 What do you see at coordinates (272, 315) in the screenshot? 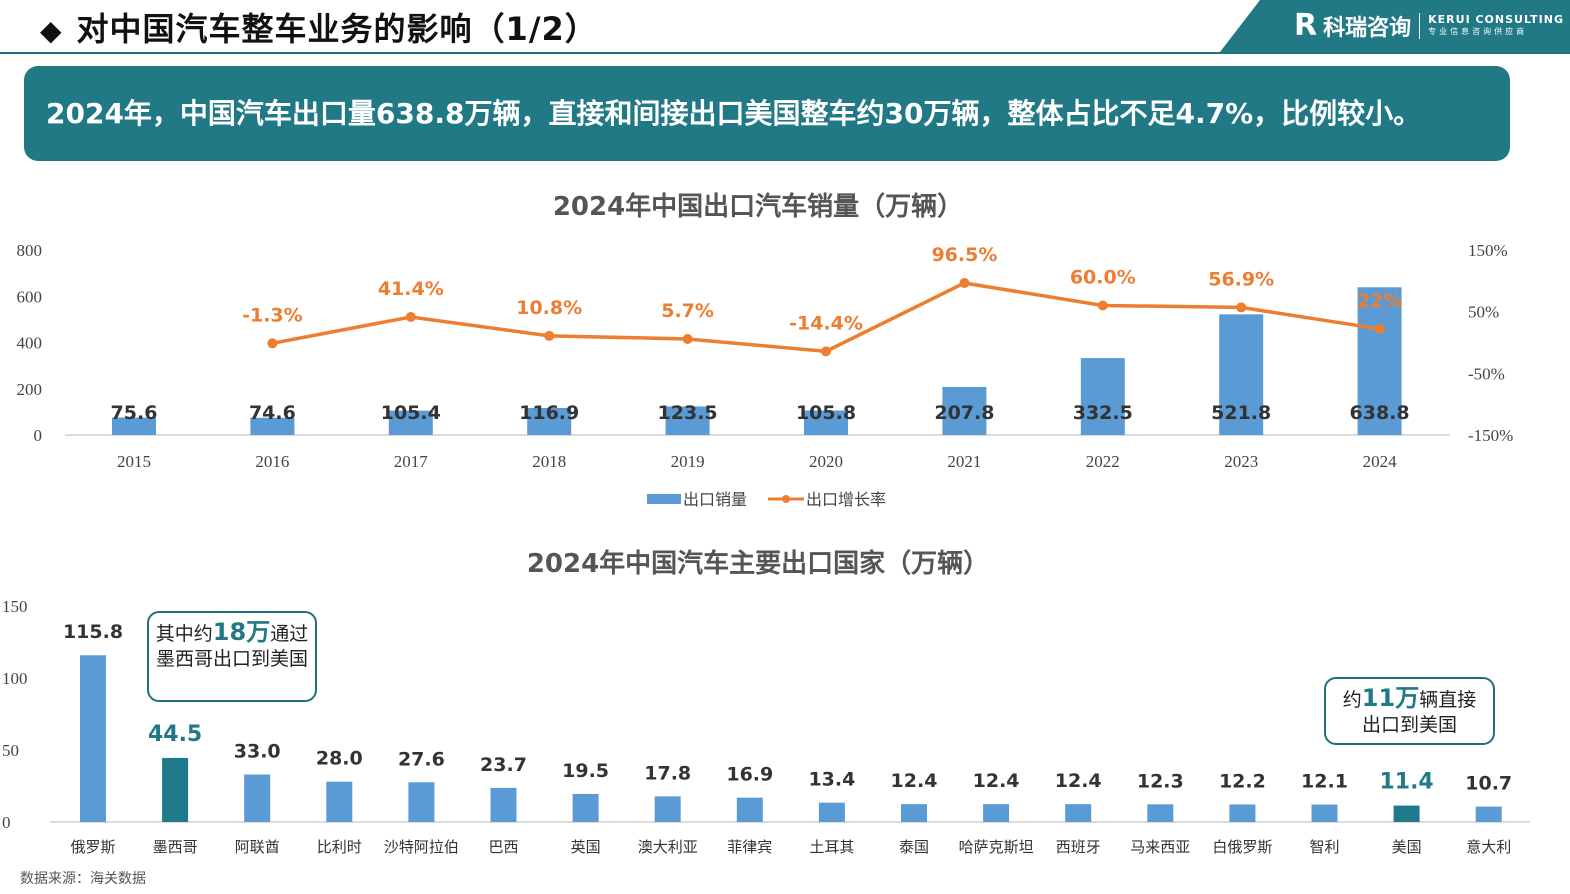
I see `growth-label: -1.3%` at bounding box center [272, 315].